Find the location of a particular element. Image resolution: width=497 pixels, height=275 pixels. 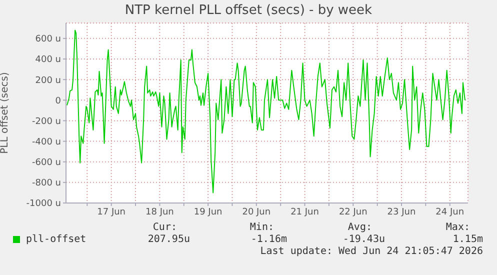

text: Avg: is located at coordinates (359, 227).